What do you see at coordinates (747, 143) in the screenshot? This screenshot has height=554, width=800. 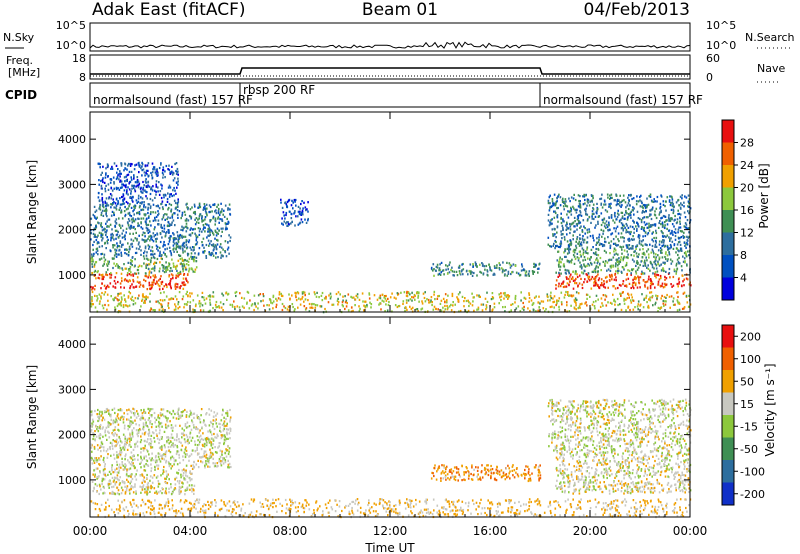 I see `colorbar-tick-6: 28` at bounding box center [747, 143].